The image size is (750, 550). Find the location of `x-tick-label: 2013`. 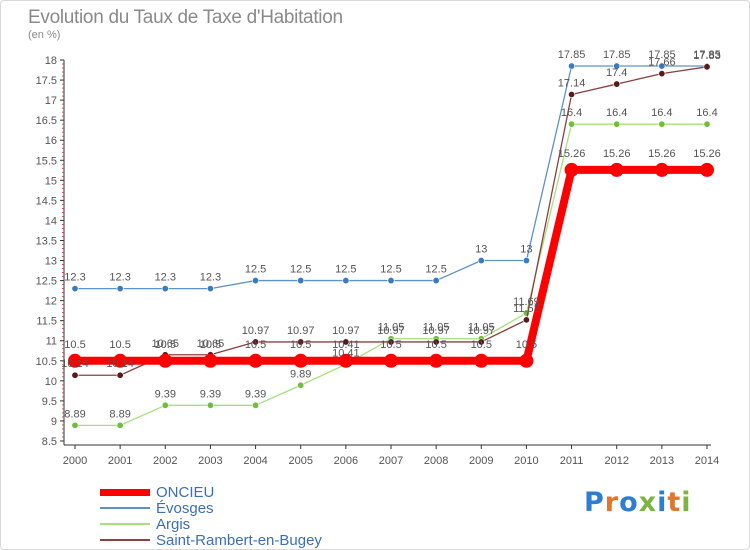

x-tick-label: 2013 is located at coordinates (662, 461).